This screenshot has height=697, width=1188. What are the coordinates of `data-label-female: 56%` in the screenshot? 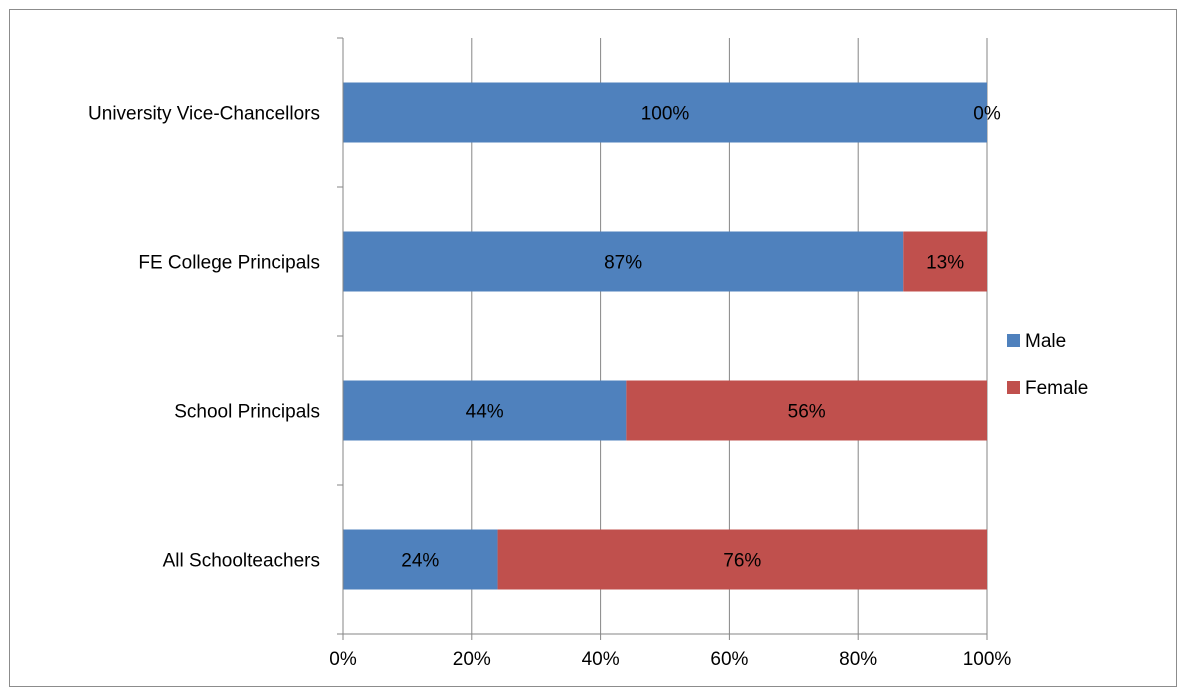 It's located at (807, 412).